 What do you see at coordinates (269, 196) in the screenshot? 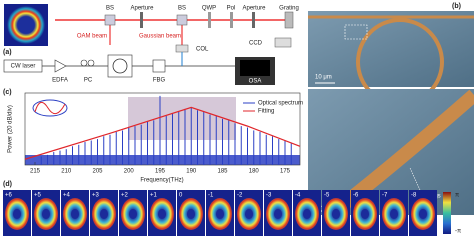
I see `order-label: -3` at bounding box center [269, 196].